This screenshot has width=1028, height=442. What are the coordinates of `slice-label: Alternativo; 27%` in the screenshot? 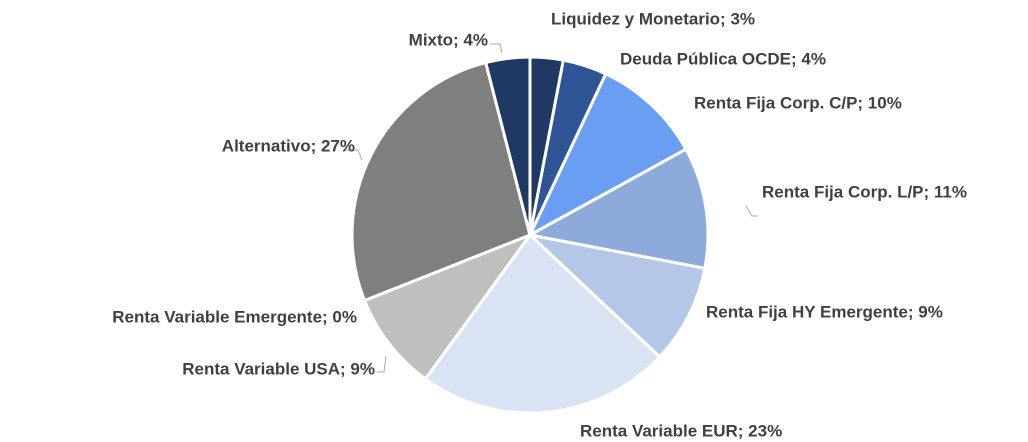 It's located at (288, 145).